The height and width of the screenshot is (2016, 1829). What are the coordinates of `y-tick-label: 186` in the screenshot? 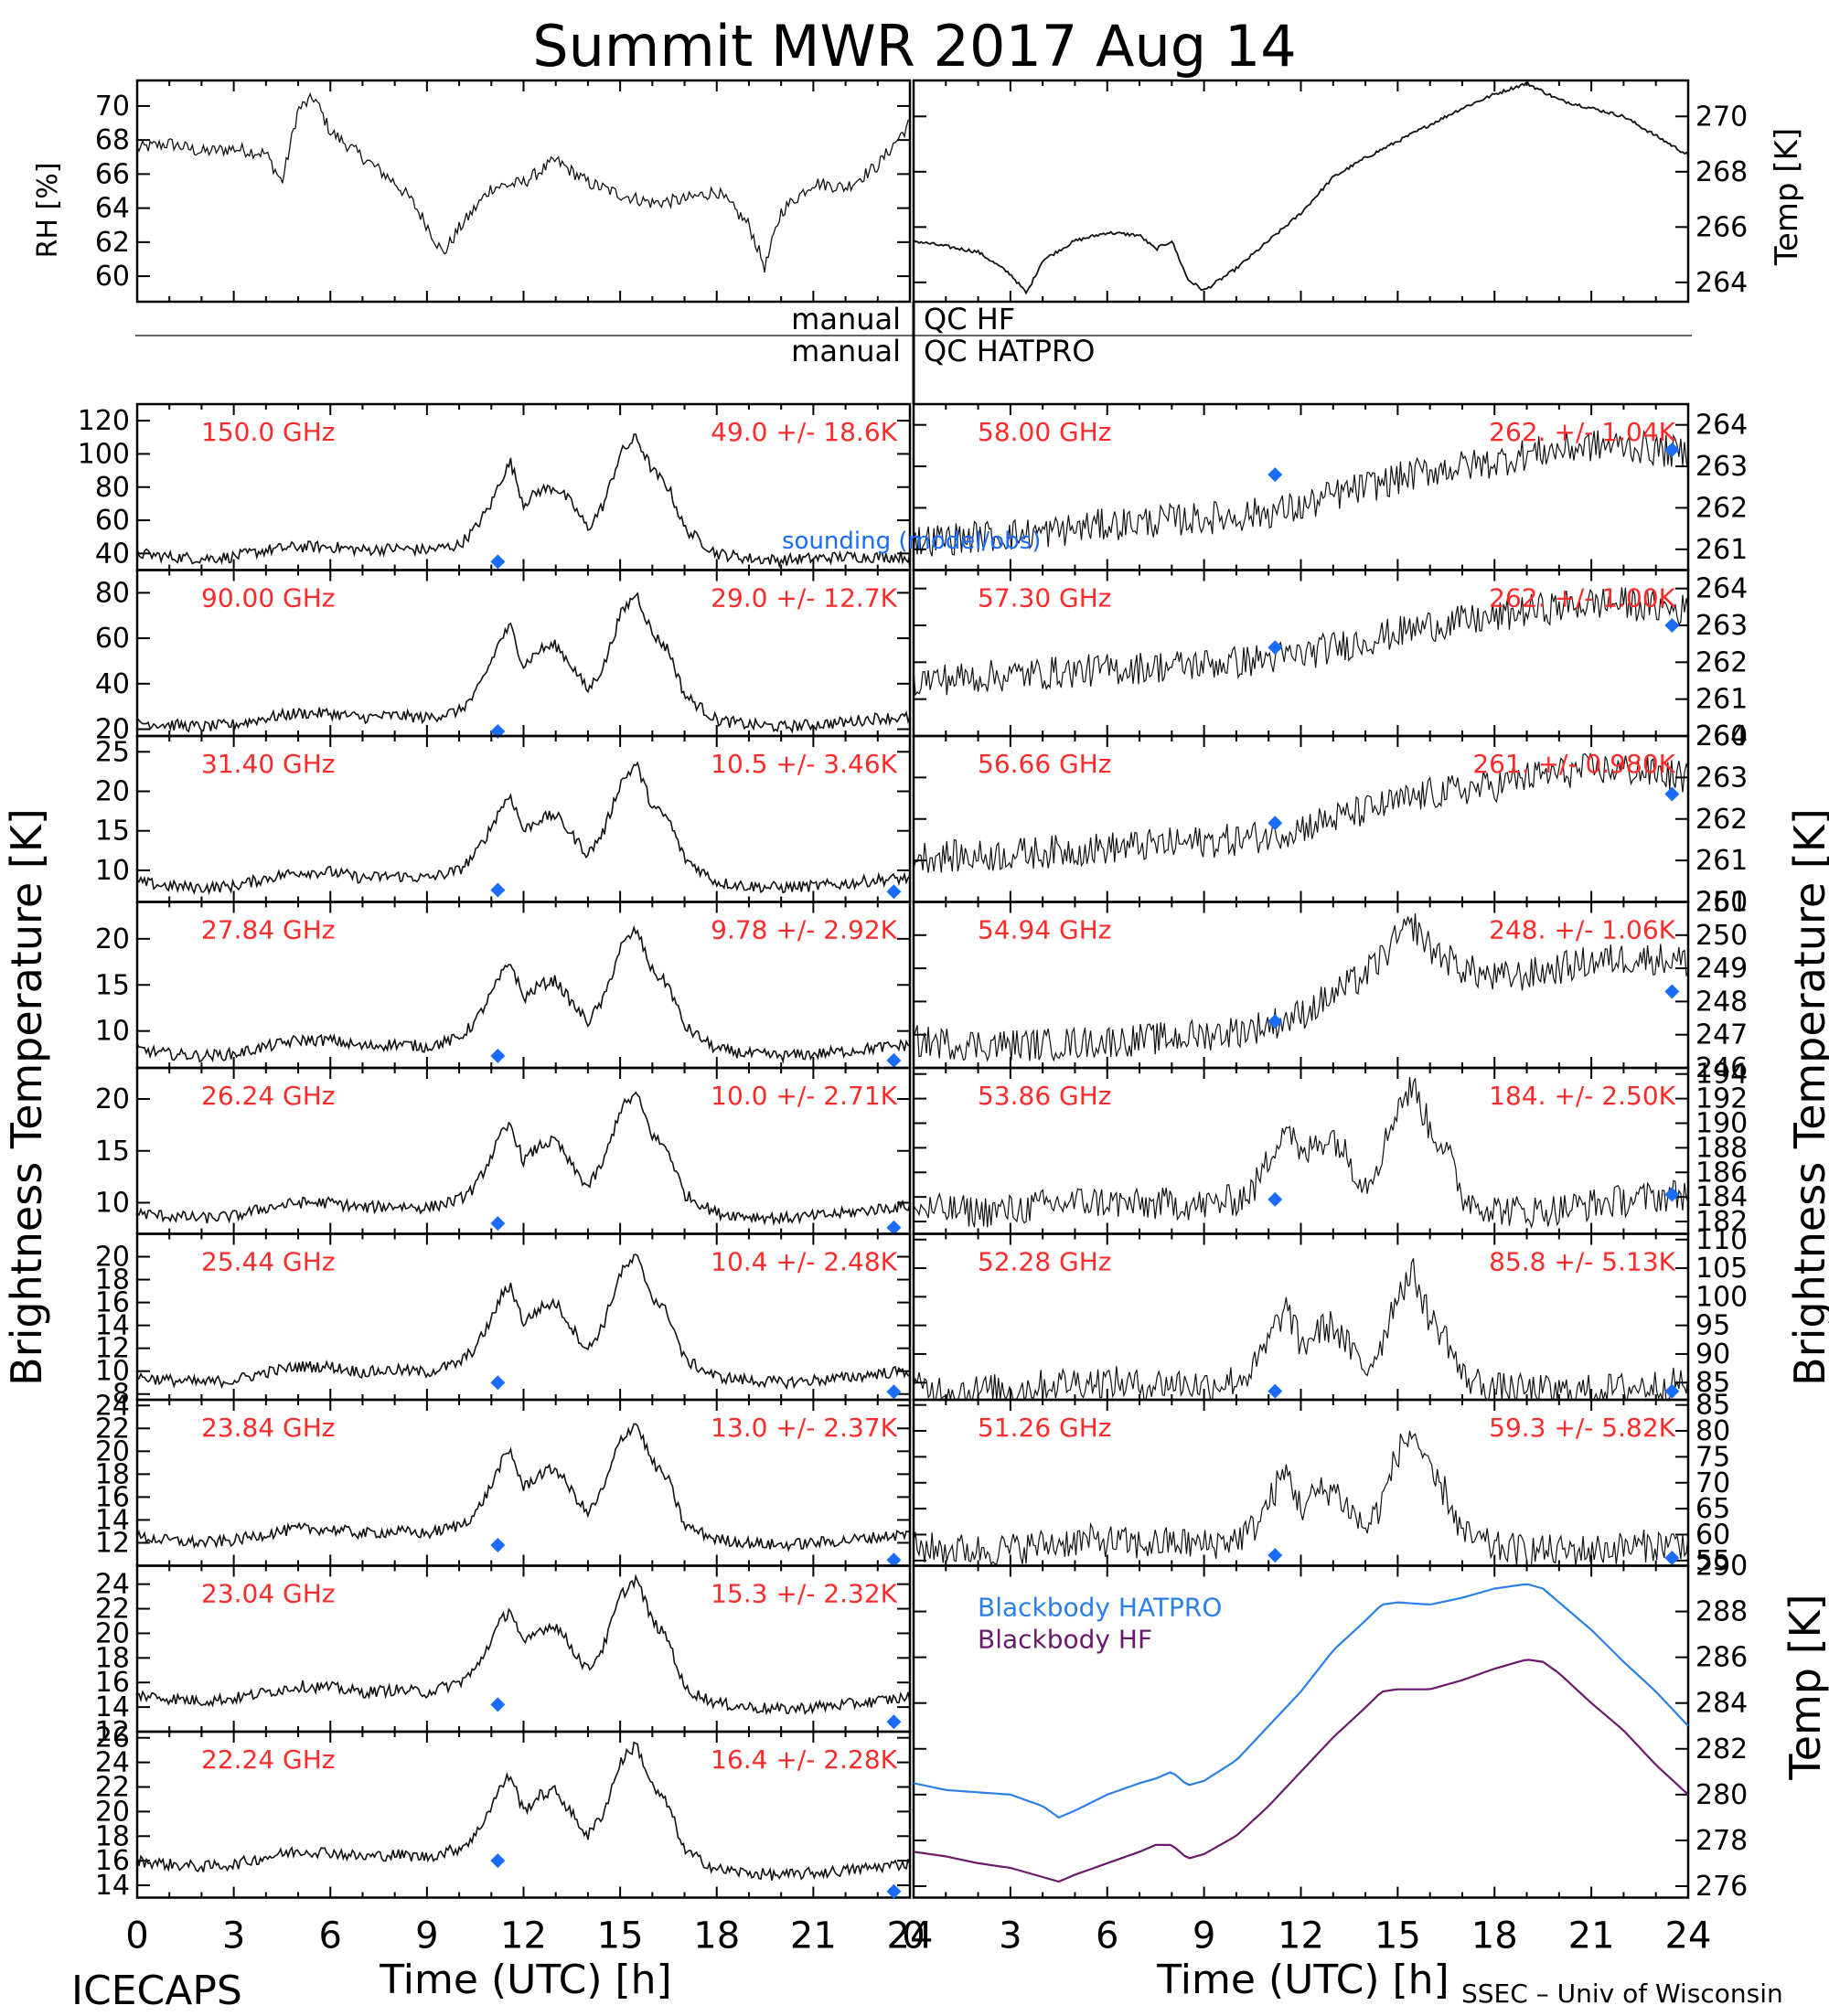 It's located at (1722, 1173).